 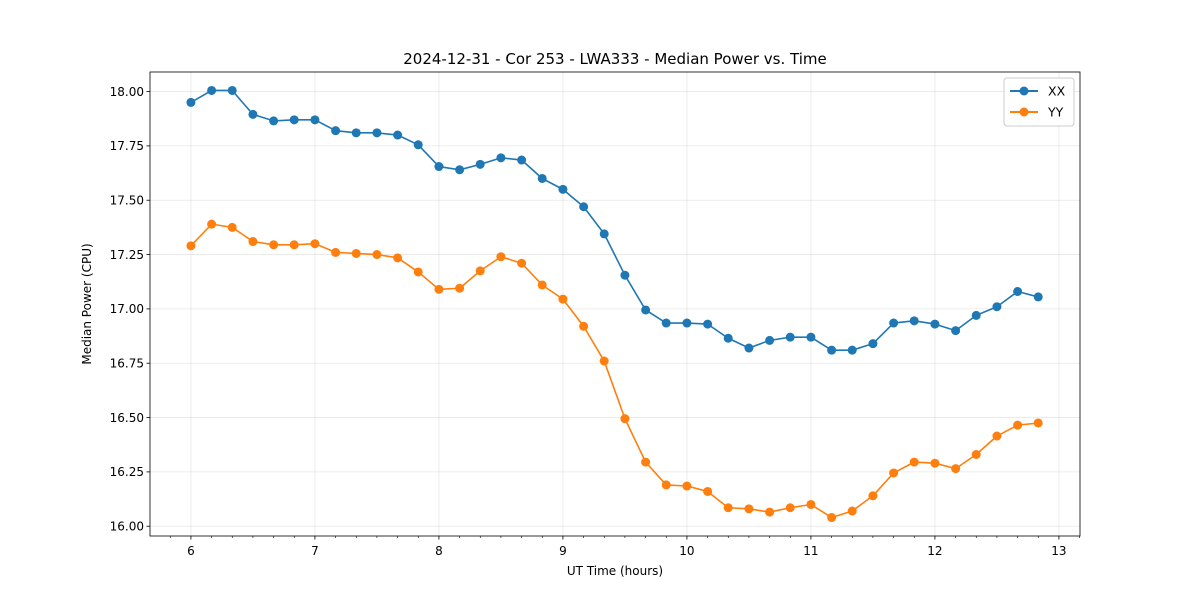 I want to click on y-tick-label: 17.25, so click(x=127, y=255).